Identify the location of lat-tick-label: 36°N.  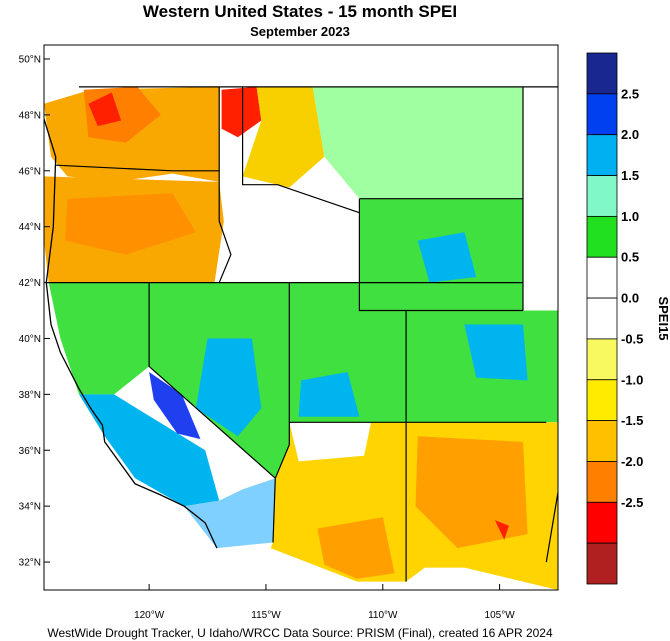
(30, 451).